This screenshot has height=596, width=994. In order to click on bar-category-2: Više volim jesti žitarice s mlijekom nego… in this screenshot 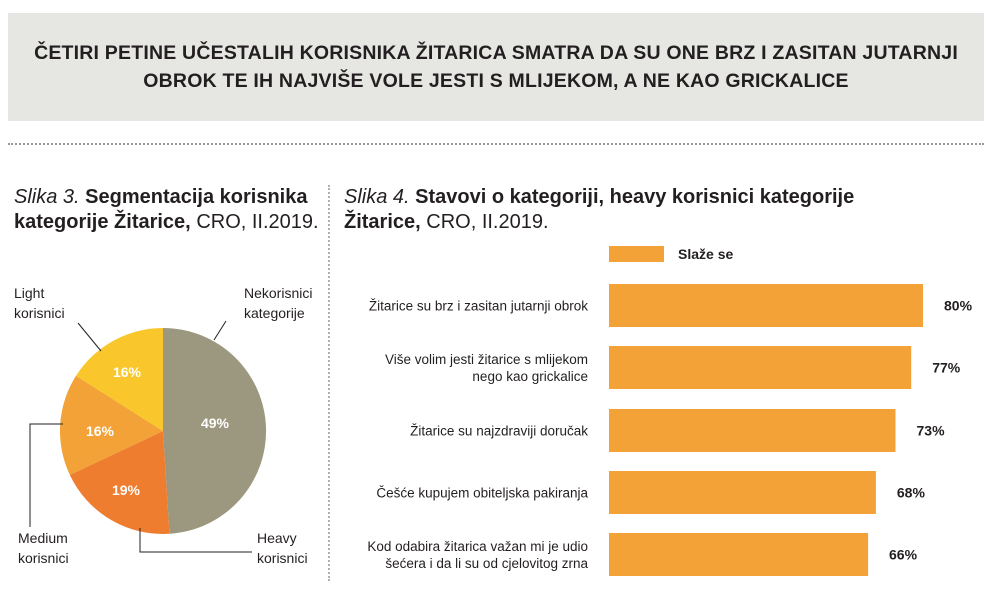, I will do `click(486, 368)`.